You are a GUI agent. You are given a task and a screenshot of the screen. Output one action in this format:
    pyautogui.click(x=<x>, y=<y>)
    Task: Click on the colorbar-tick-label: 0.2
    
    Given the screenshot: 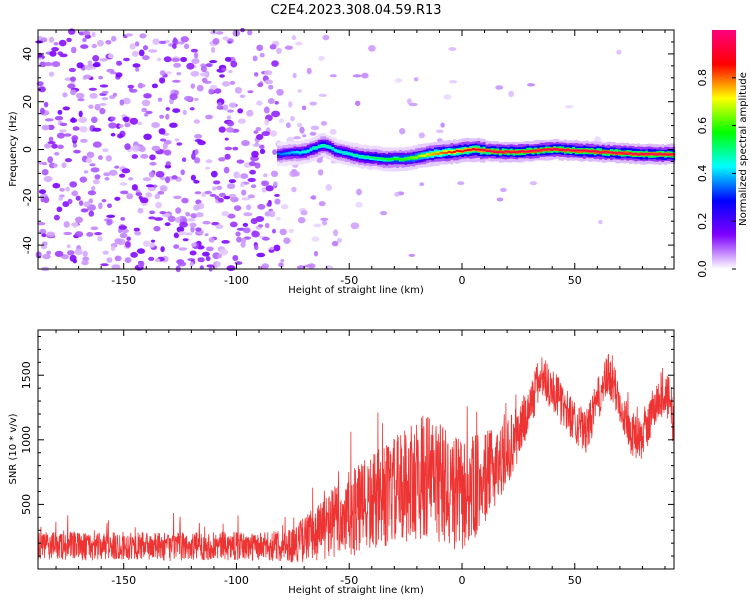 What is the action you would take?
    pyautogui.click(x=702, y=221)
    